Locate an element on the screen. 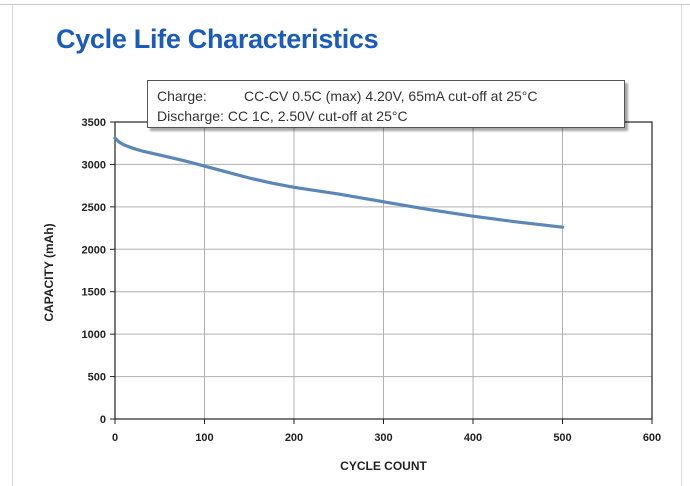 The height and width of the screenshot is (486, 690). y-tick-label: 3000 is located at coordinates (94, 165).